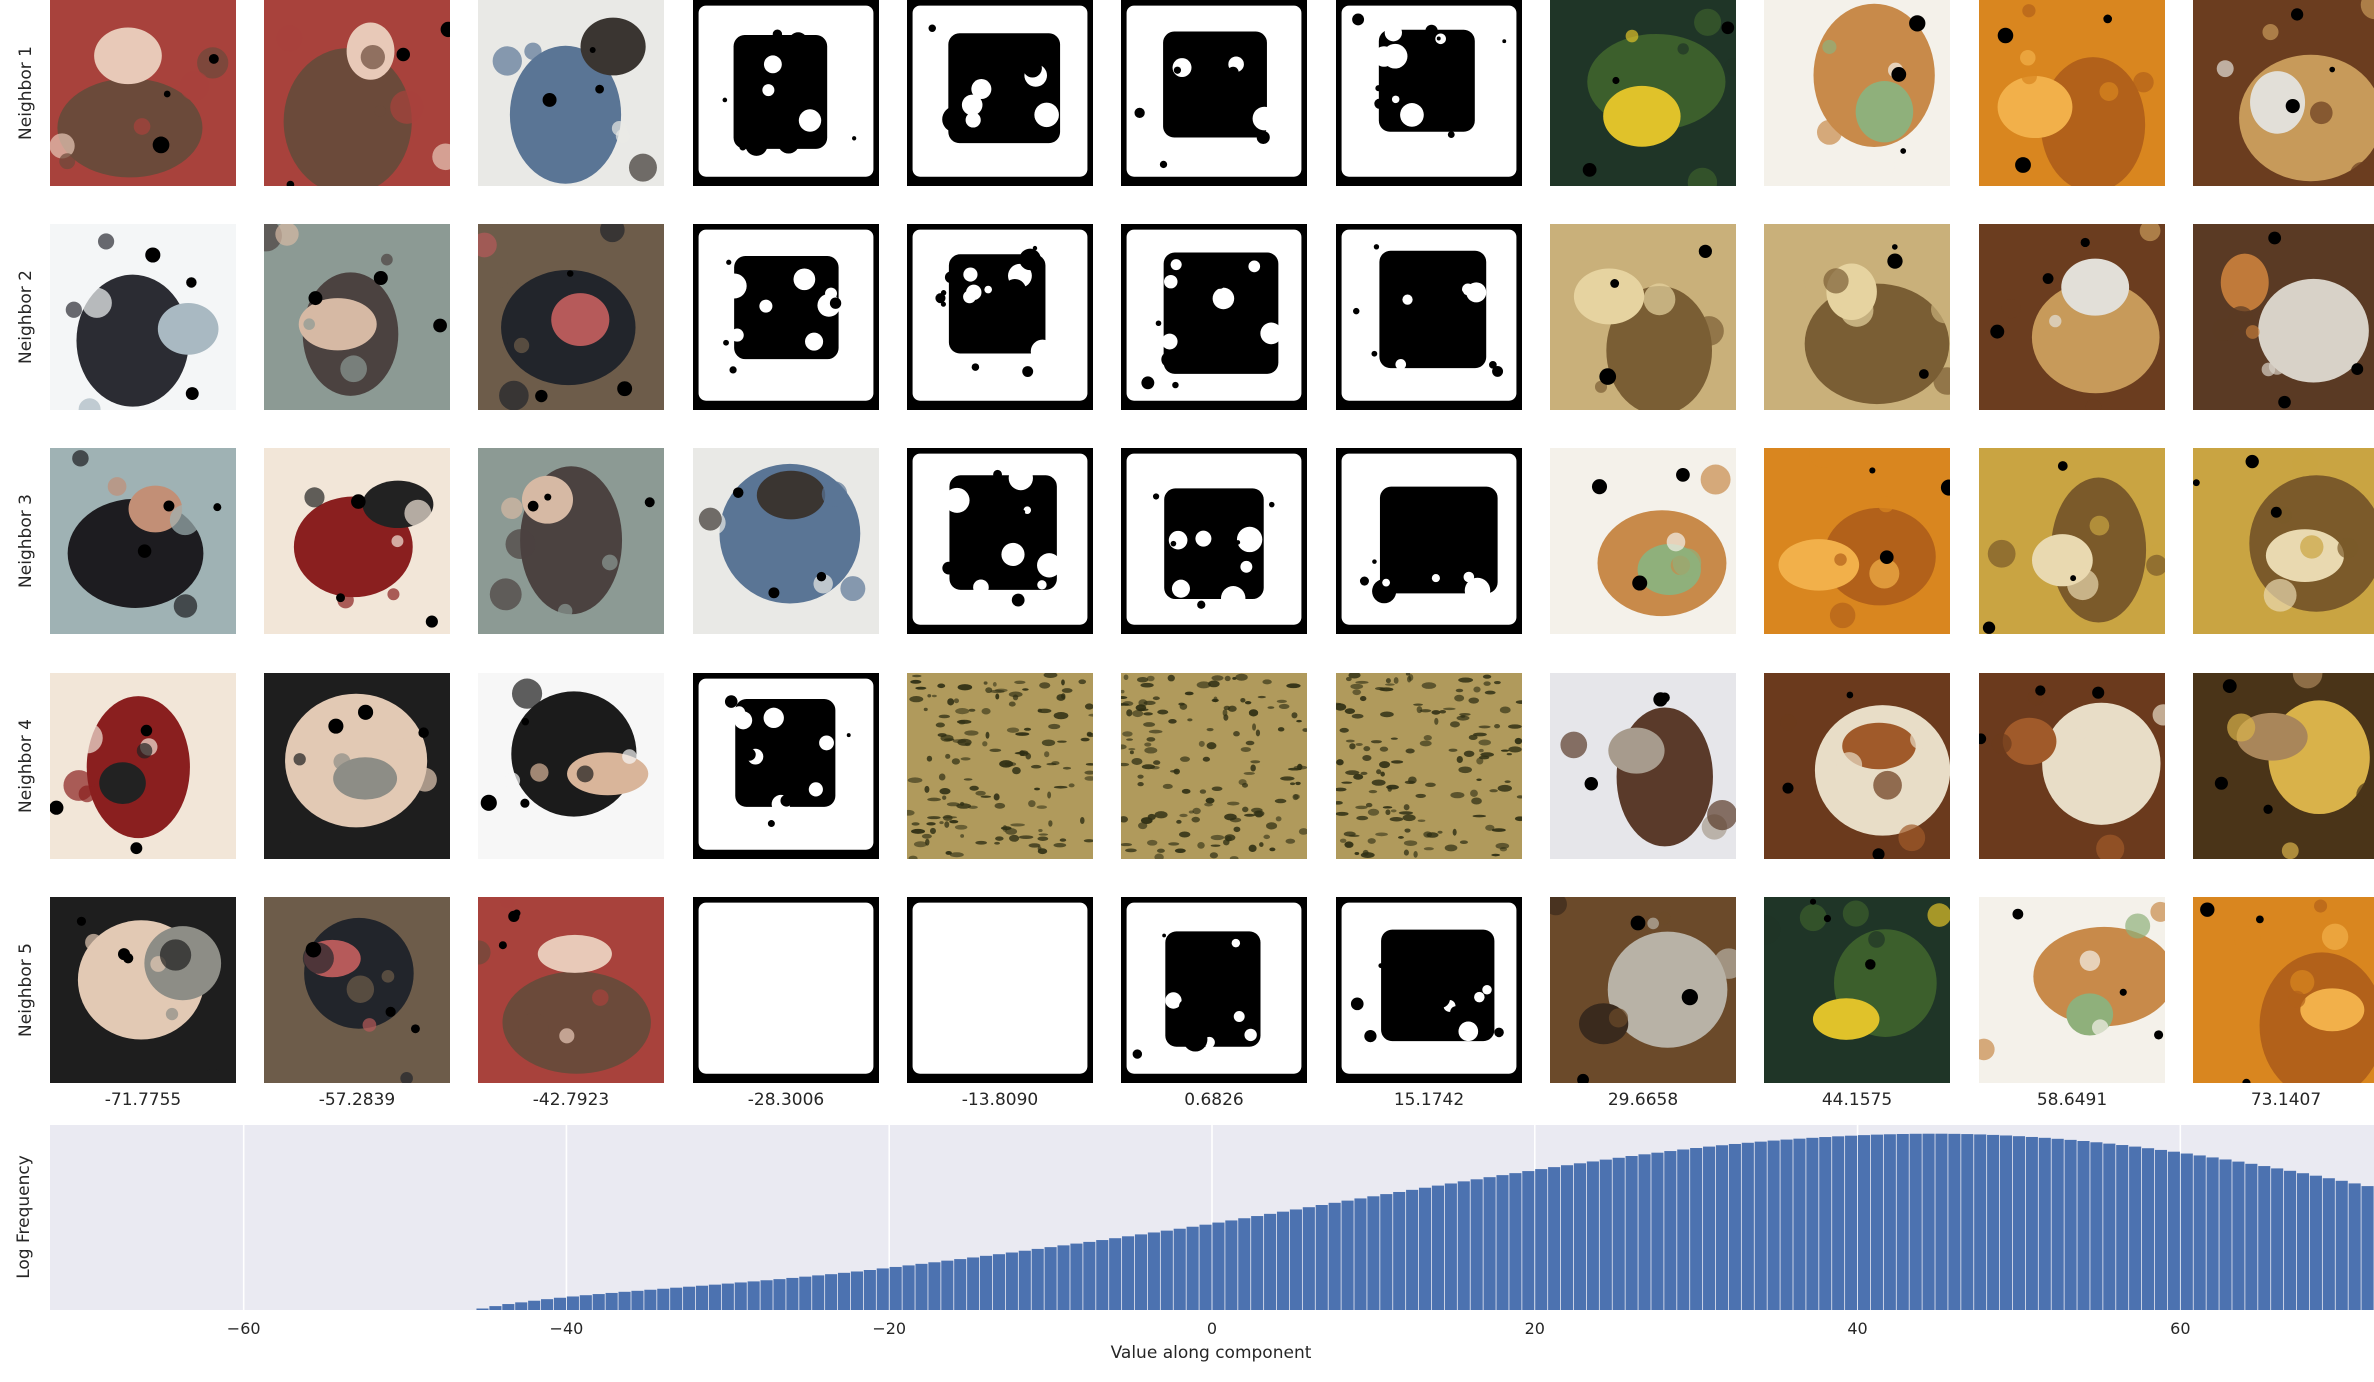  What do you see at coordinates (24, 1217) in the screenshot?
I see `y-axis-label: Log Frequency` at bounding box center [24, 1217].